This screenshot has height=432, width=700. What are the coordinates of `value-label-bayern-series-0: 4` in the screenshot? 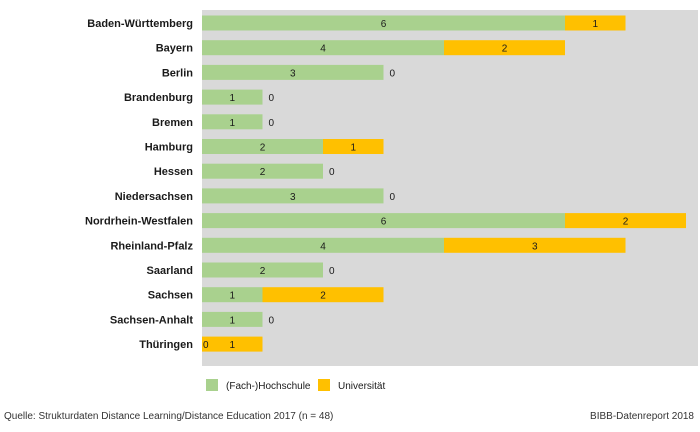 It's located at (323, 49).